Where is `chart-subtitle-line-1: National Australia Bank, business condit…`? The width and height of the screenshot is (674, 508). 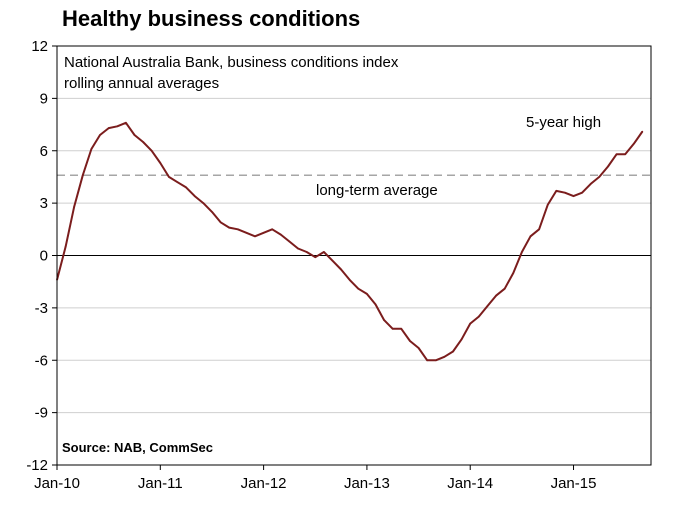
chart-subtitle-line-1: National Australia Bank, business condit… is located at coordinates (231, 62).